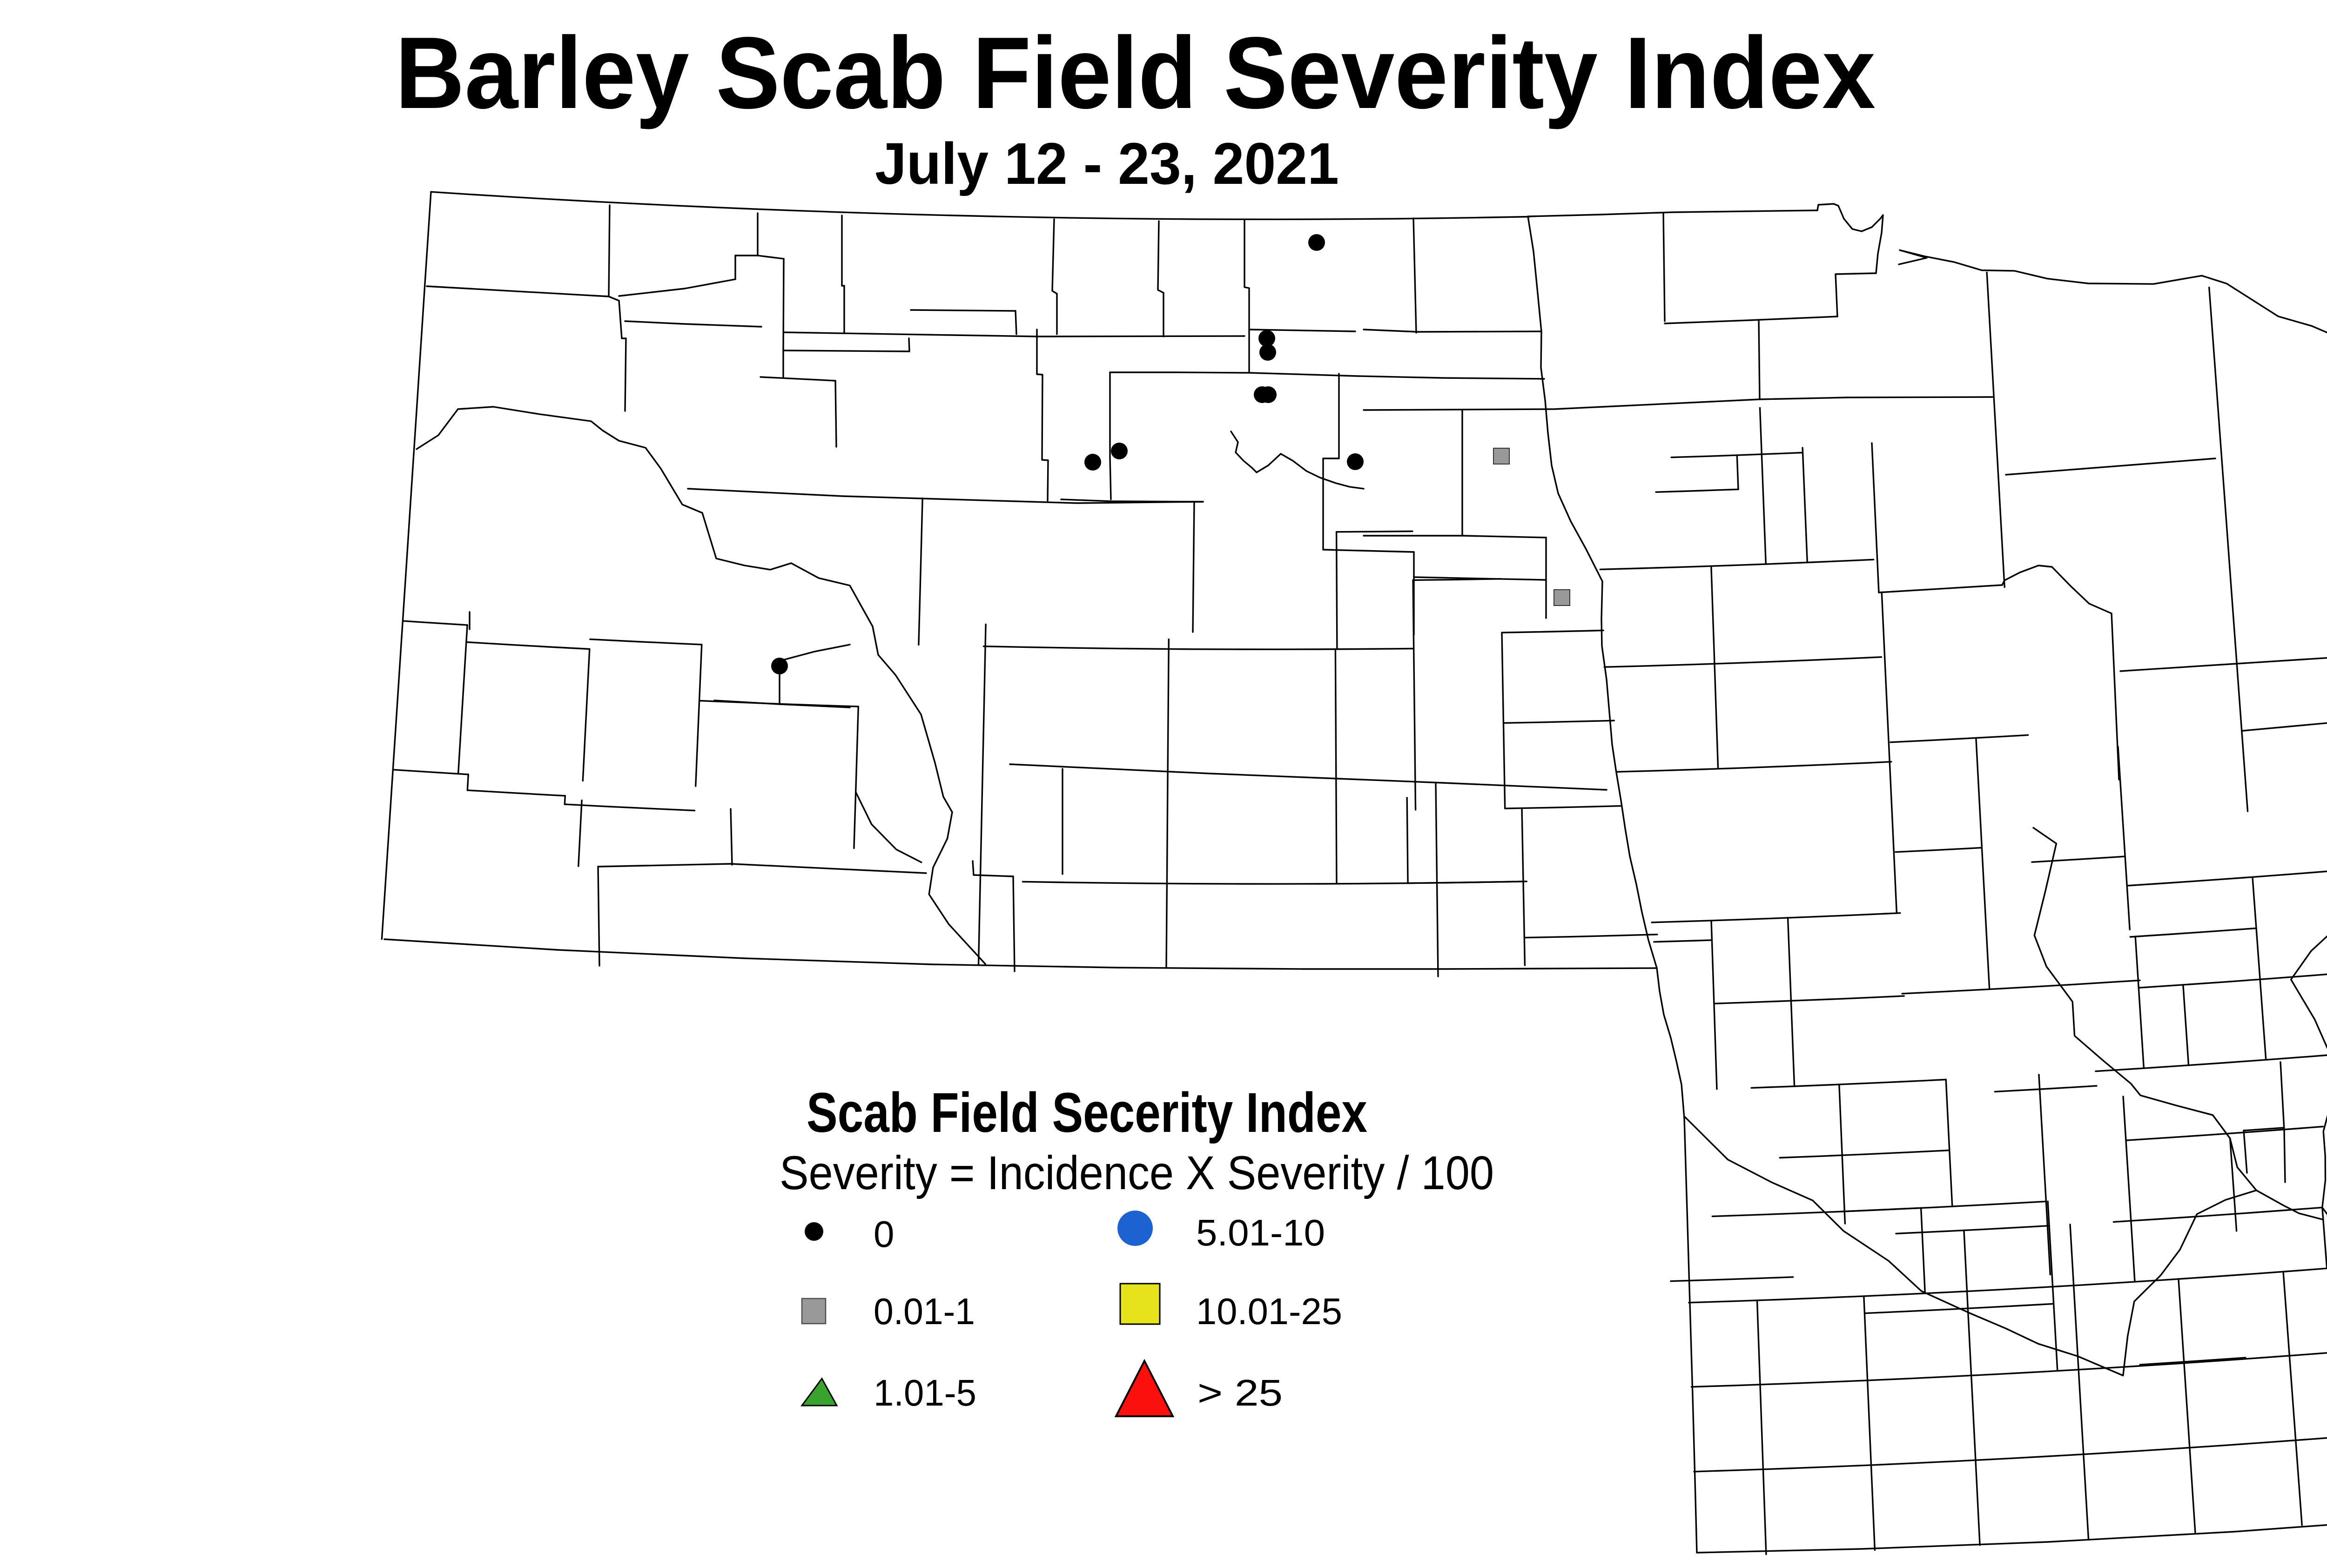 This screenshot has height=1568, width=2327. Describe the element at coordinates (1087, 1112) in the screenshot. I see `svg-text: Scab Field Secerity Index` at that location.